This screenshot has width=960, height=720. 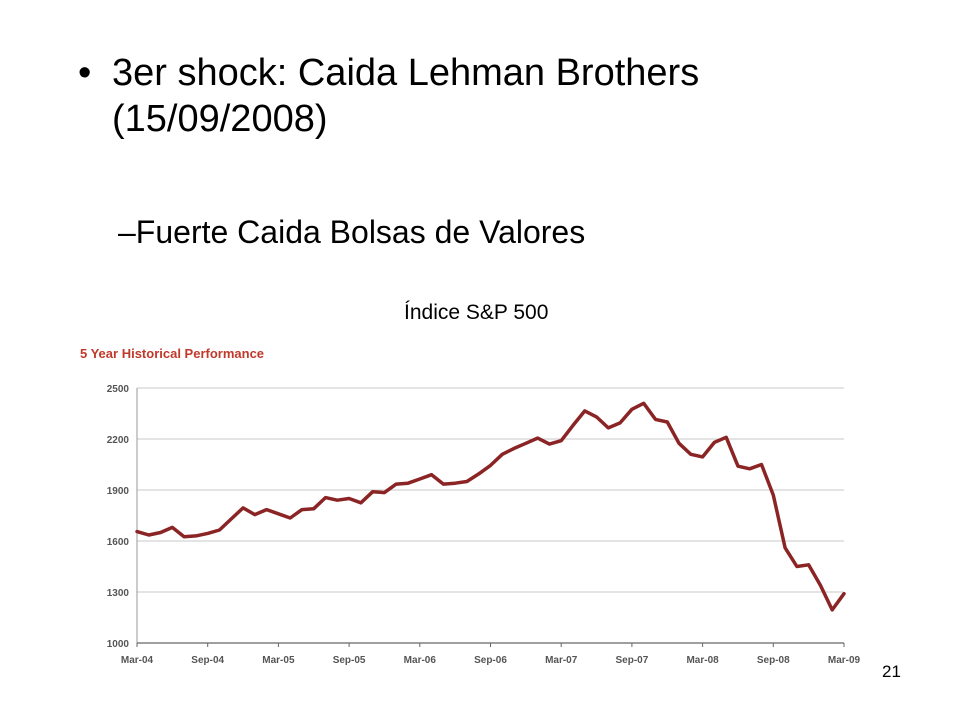 What do you see at coordinates (420, 660) in the screenshot?
I see `x-tick-label: Mar-06` at bounding box center [420, 660].